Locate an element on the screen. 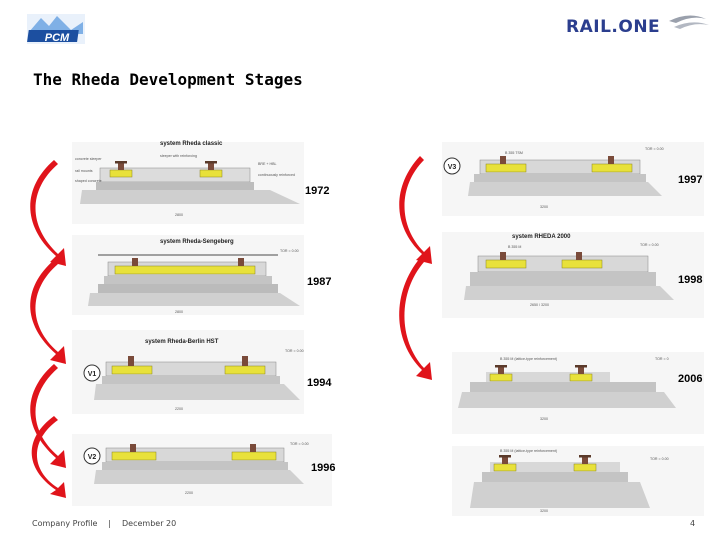 This screenshot has height=540, width=720. stage-badge: V1 is located at coordinates (92, 374).